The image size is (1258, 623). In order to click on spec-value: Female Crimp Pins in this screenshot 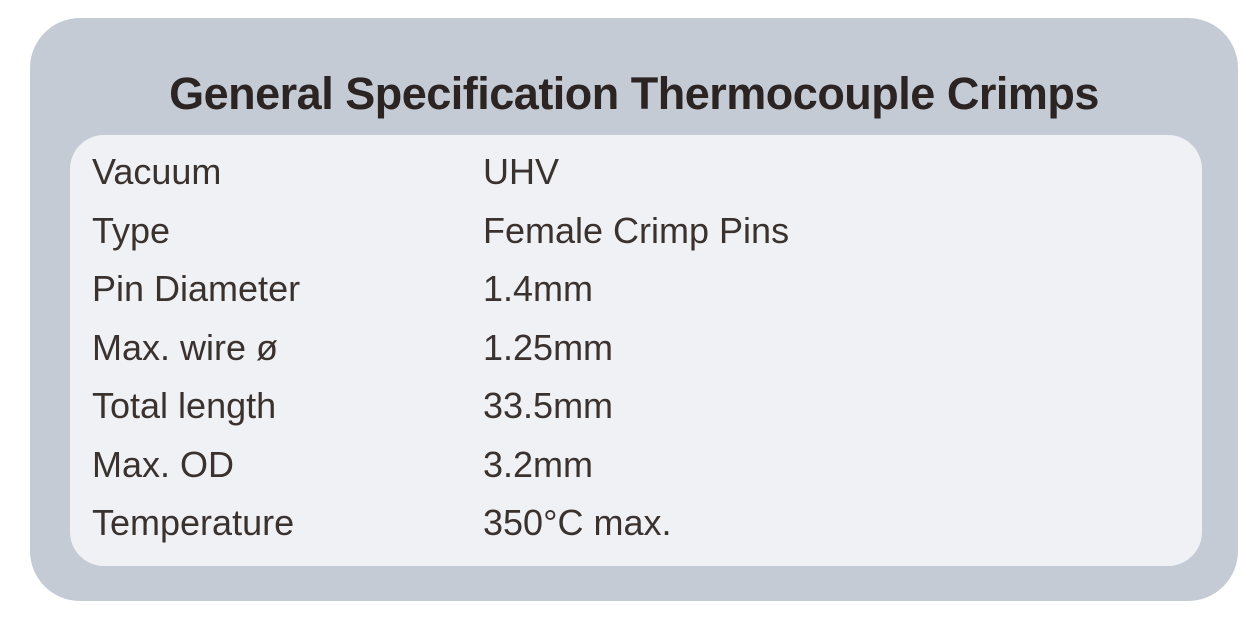, I will do `click(636, 230)`.